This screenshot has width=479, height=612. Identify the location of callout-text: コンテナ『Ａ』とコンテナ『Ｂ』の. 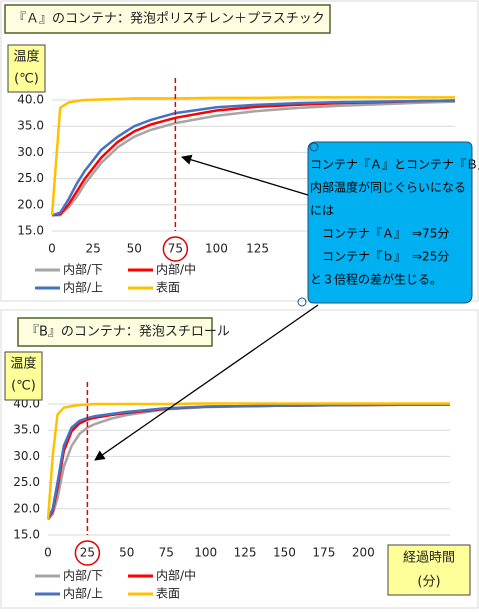
(394, 165).